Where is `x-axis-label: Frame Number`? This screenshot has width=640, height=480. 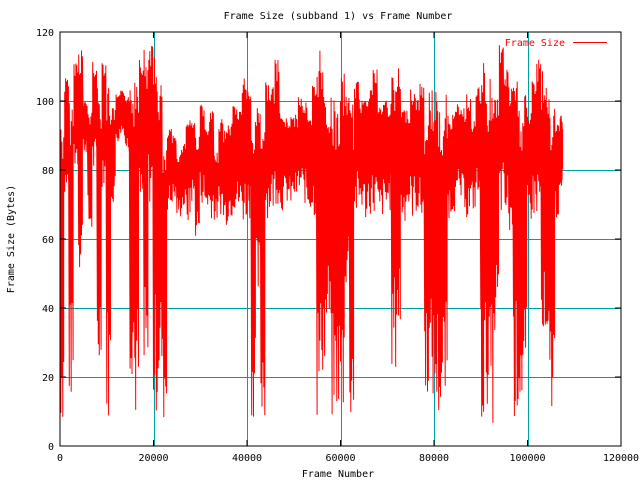 x-axis-label: Frame Number is located at coordinates (338, 474).